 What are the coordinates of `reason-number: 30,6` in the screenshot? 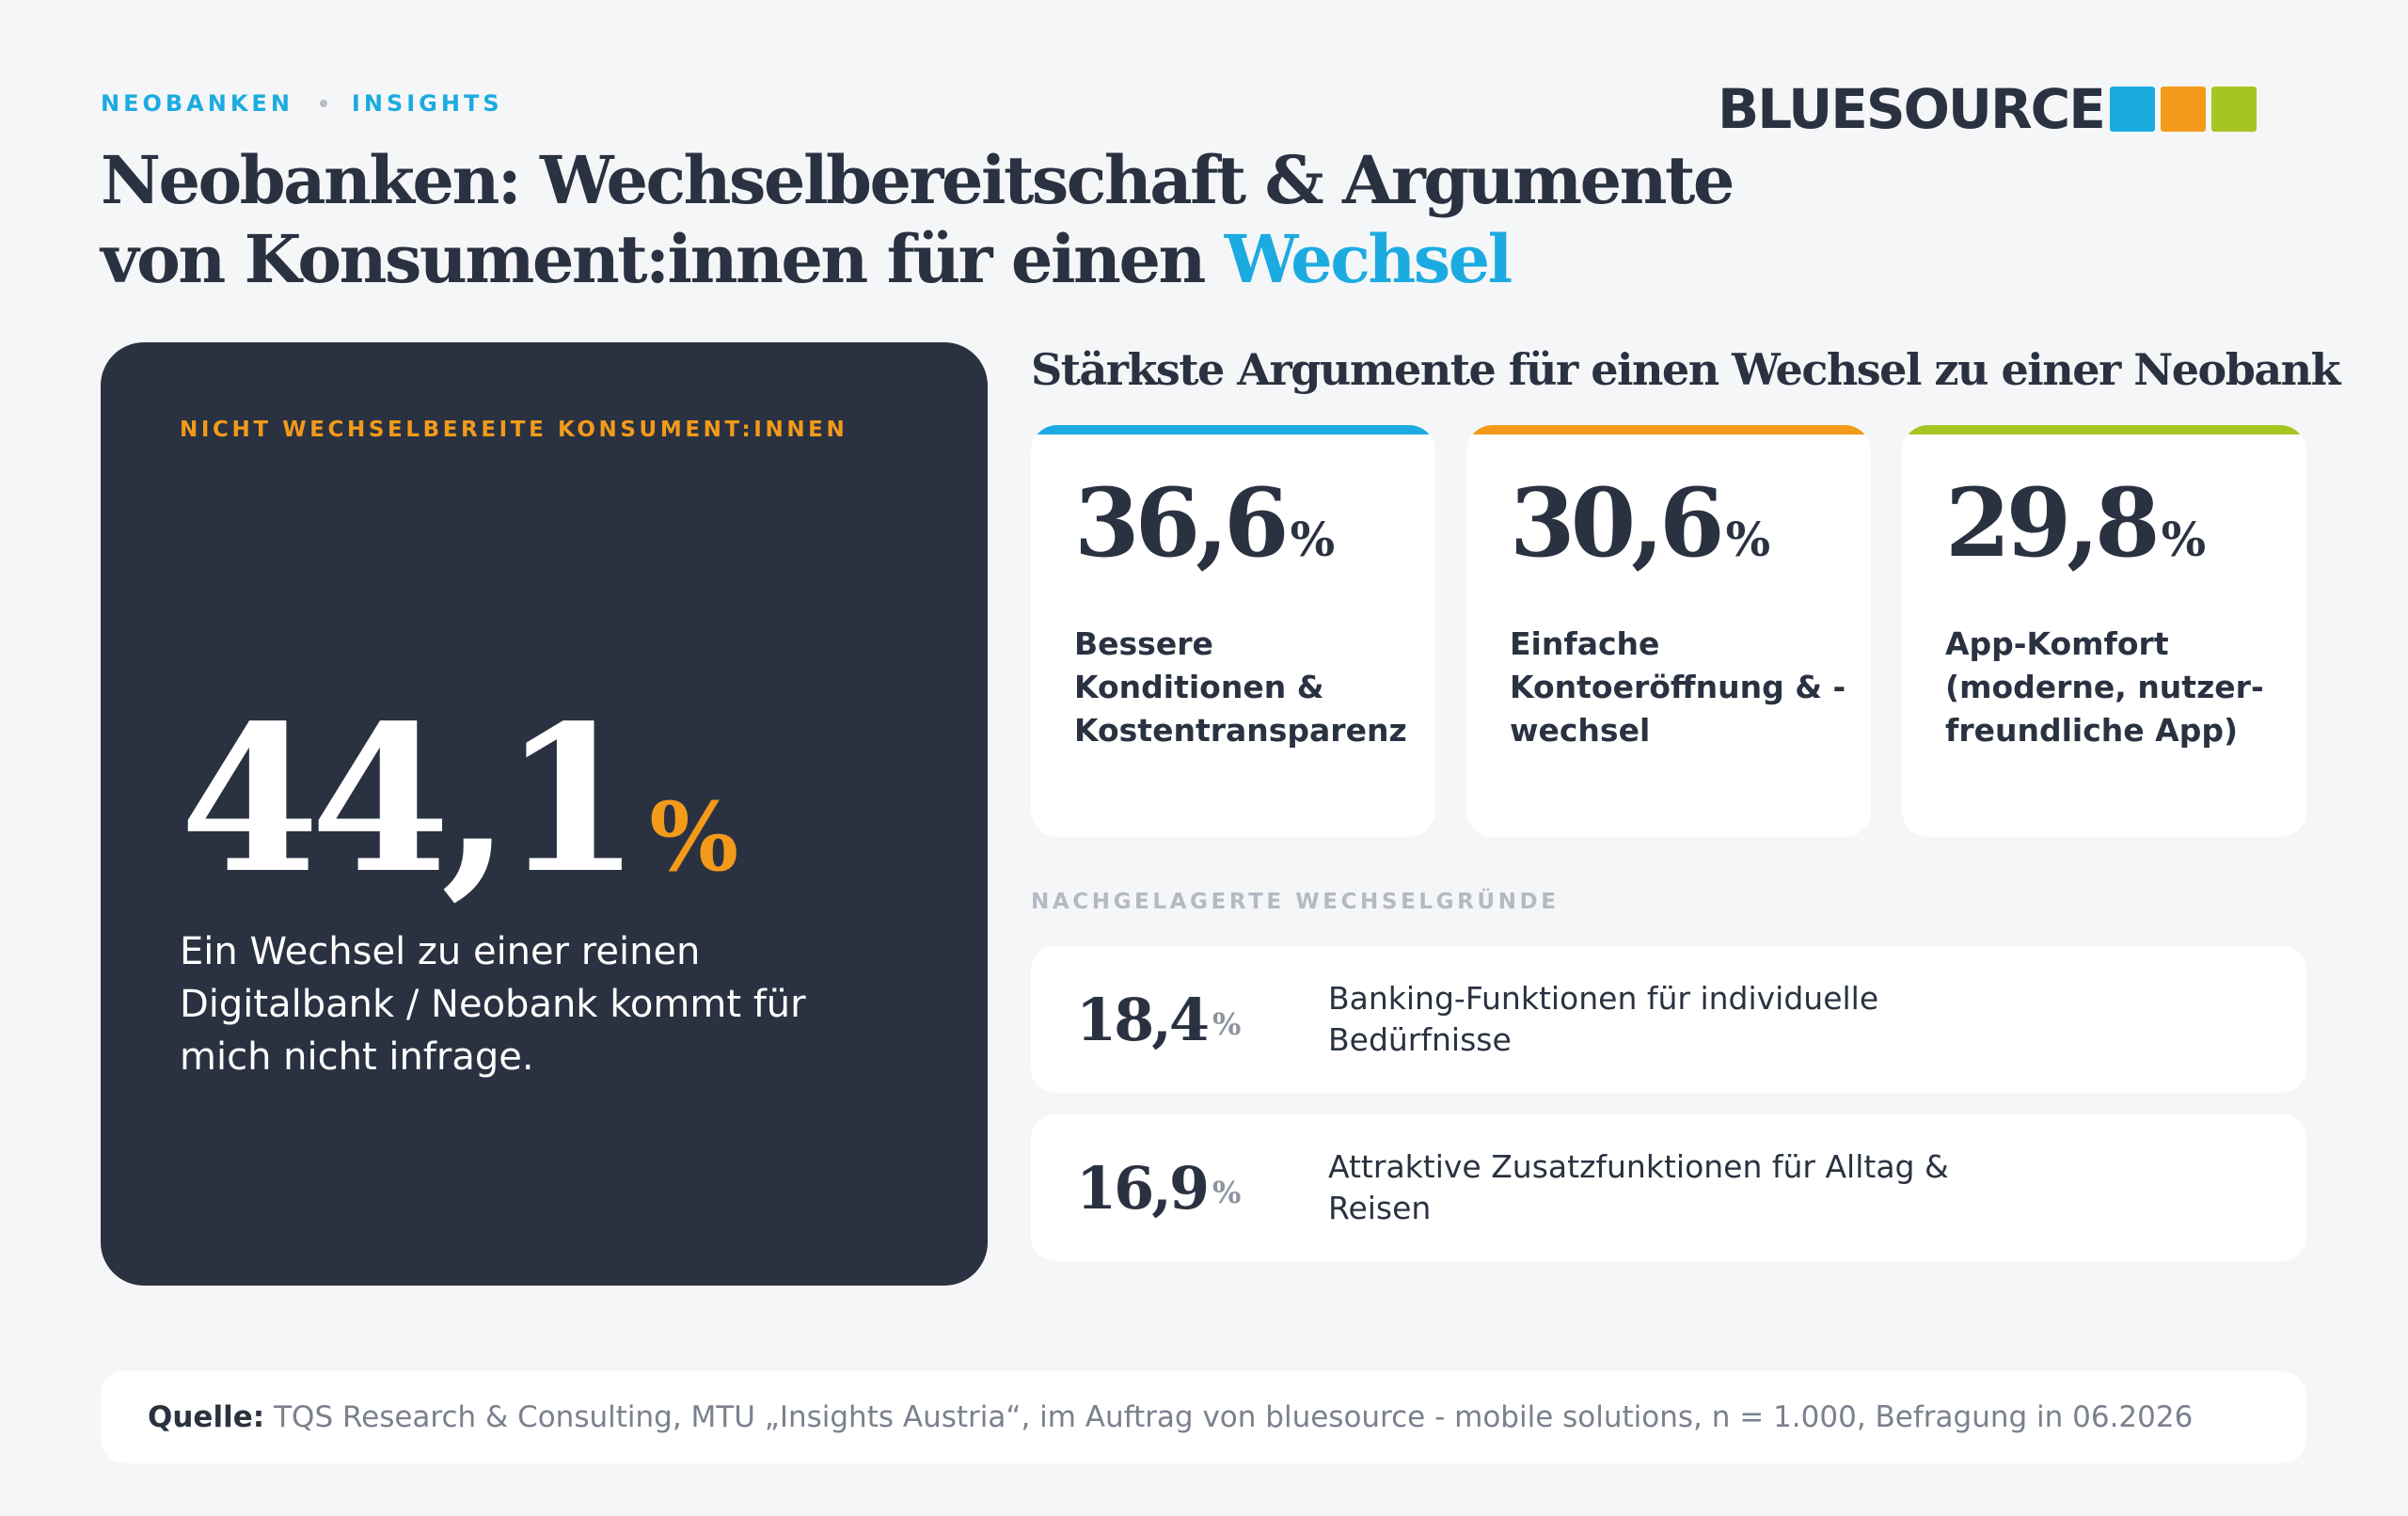 It's located at (1618, 522).